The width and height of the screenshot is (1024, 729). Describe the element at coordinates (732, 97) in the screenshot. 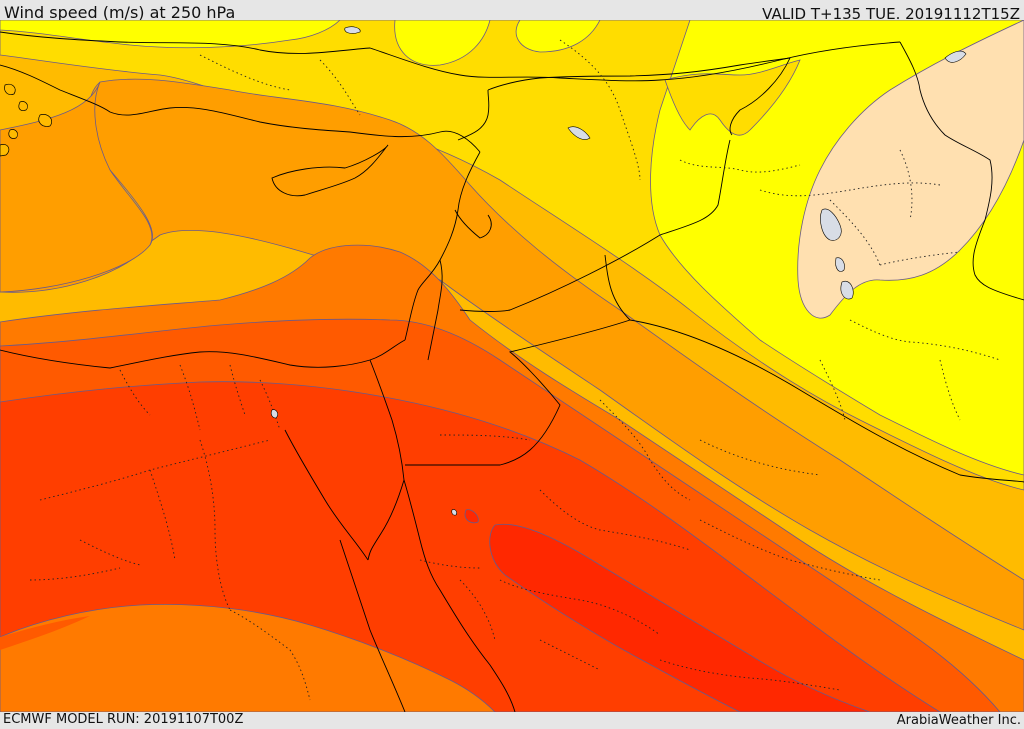

I see `band-ffdd00-notch` at that location.